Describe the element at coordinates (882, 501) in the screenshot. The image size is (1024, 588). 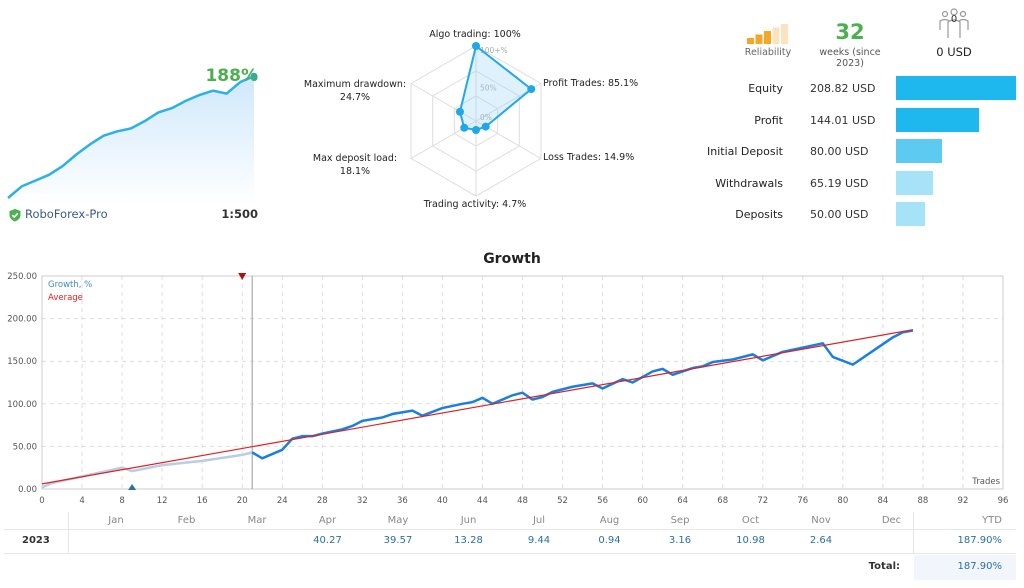
I see `x-tick-label: 84` at that location.